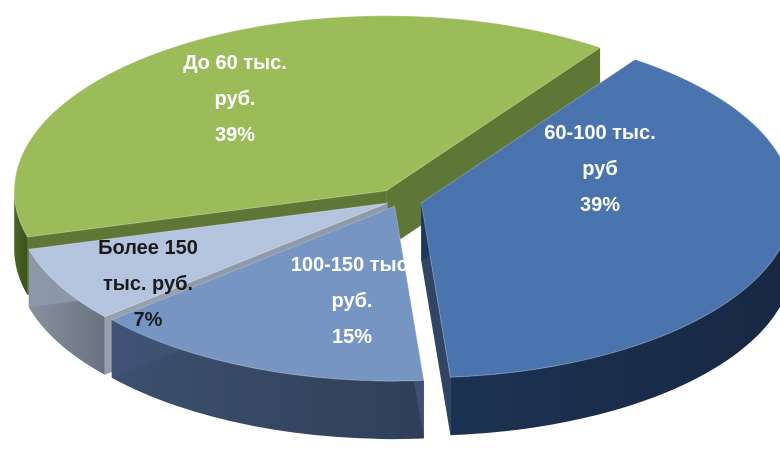 Image resolution: width=780 pixels, height=458 pixels. What do you see at coordinates (208, 260) in the screenshot?
I see `slice-более-150-тыс-руб` at bounding box center [208, 260].